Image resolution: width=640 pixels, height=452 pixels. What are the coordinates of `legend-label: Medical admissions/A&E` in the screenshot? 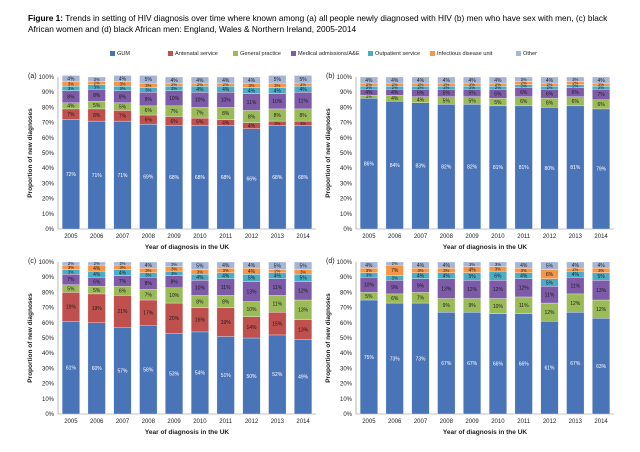 It's located at (329, 54).